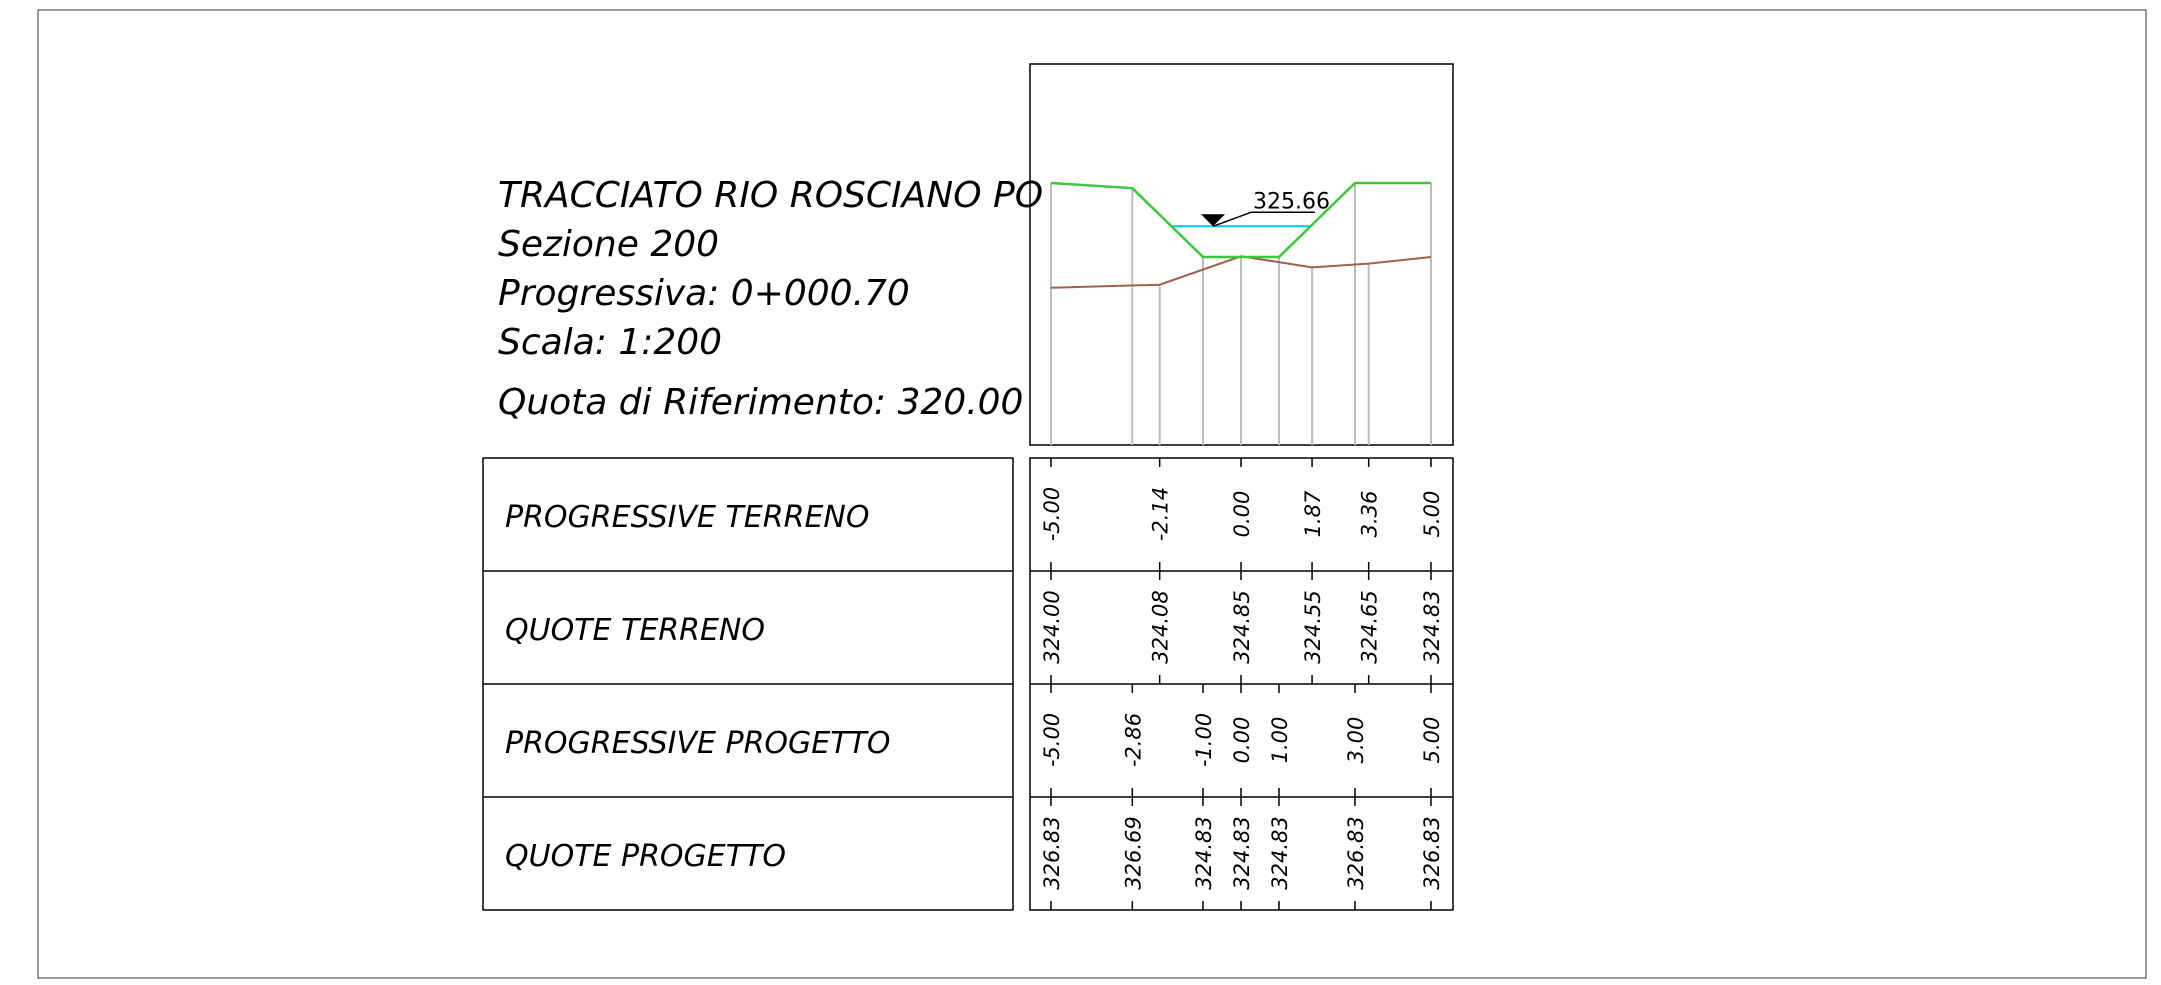 This screenshot has height=985, width=2161. I want to click on progressive-progetto-value: -1.00, so click(1204, 740).